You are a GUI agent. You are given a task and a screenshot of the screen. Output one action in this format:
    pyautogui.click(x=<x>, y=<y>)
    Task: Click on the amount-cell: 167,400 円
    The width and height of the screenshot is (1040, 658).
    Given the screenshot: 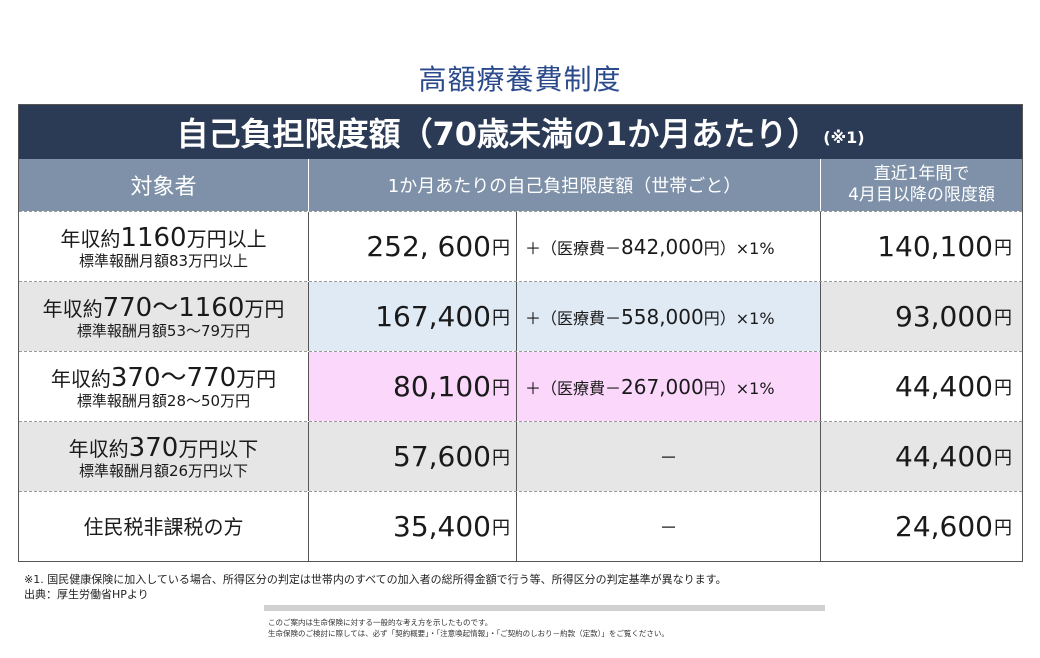 What is the action you would take?
    pyautogui.click(x=412, y=316)
    